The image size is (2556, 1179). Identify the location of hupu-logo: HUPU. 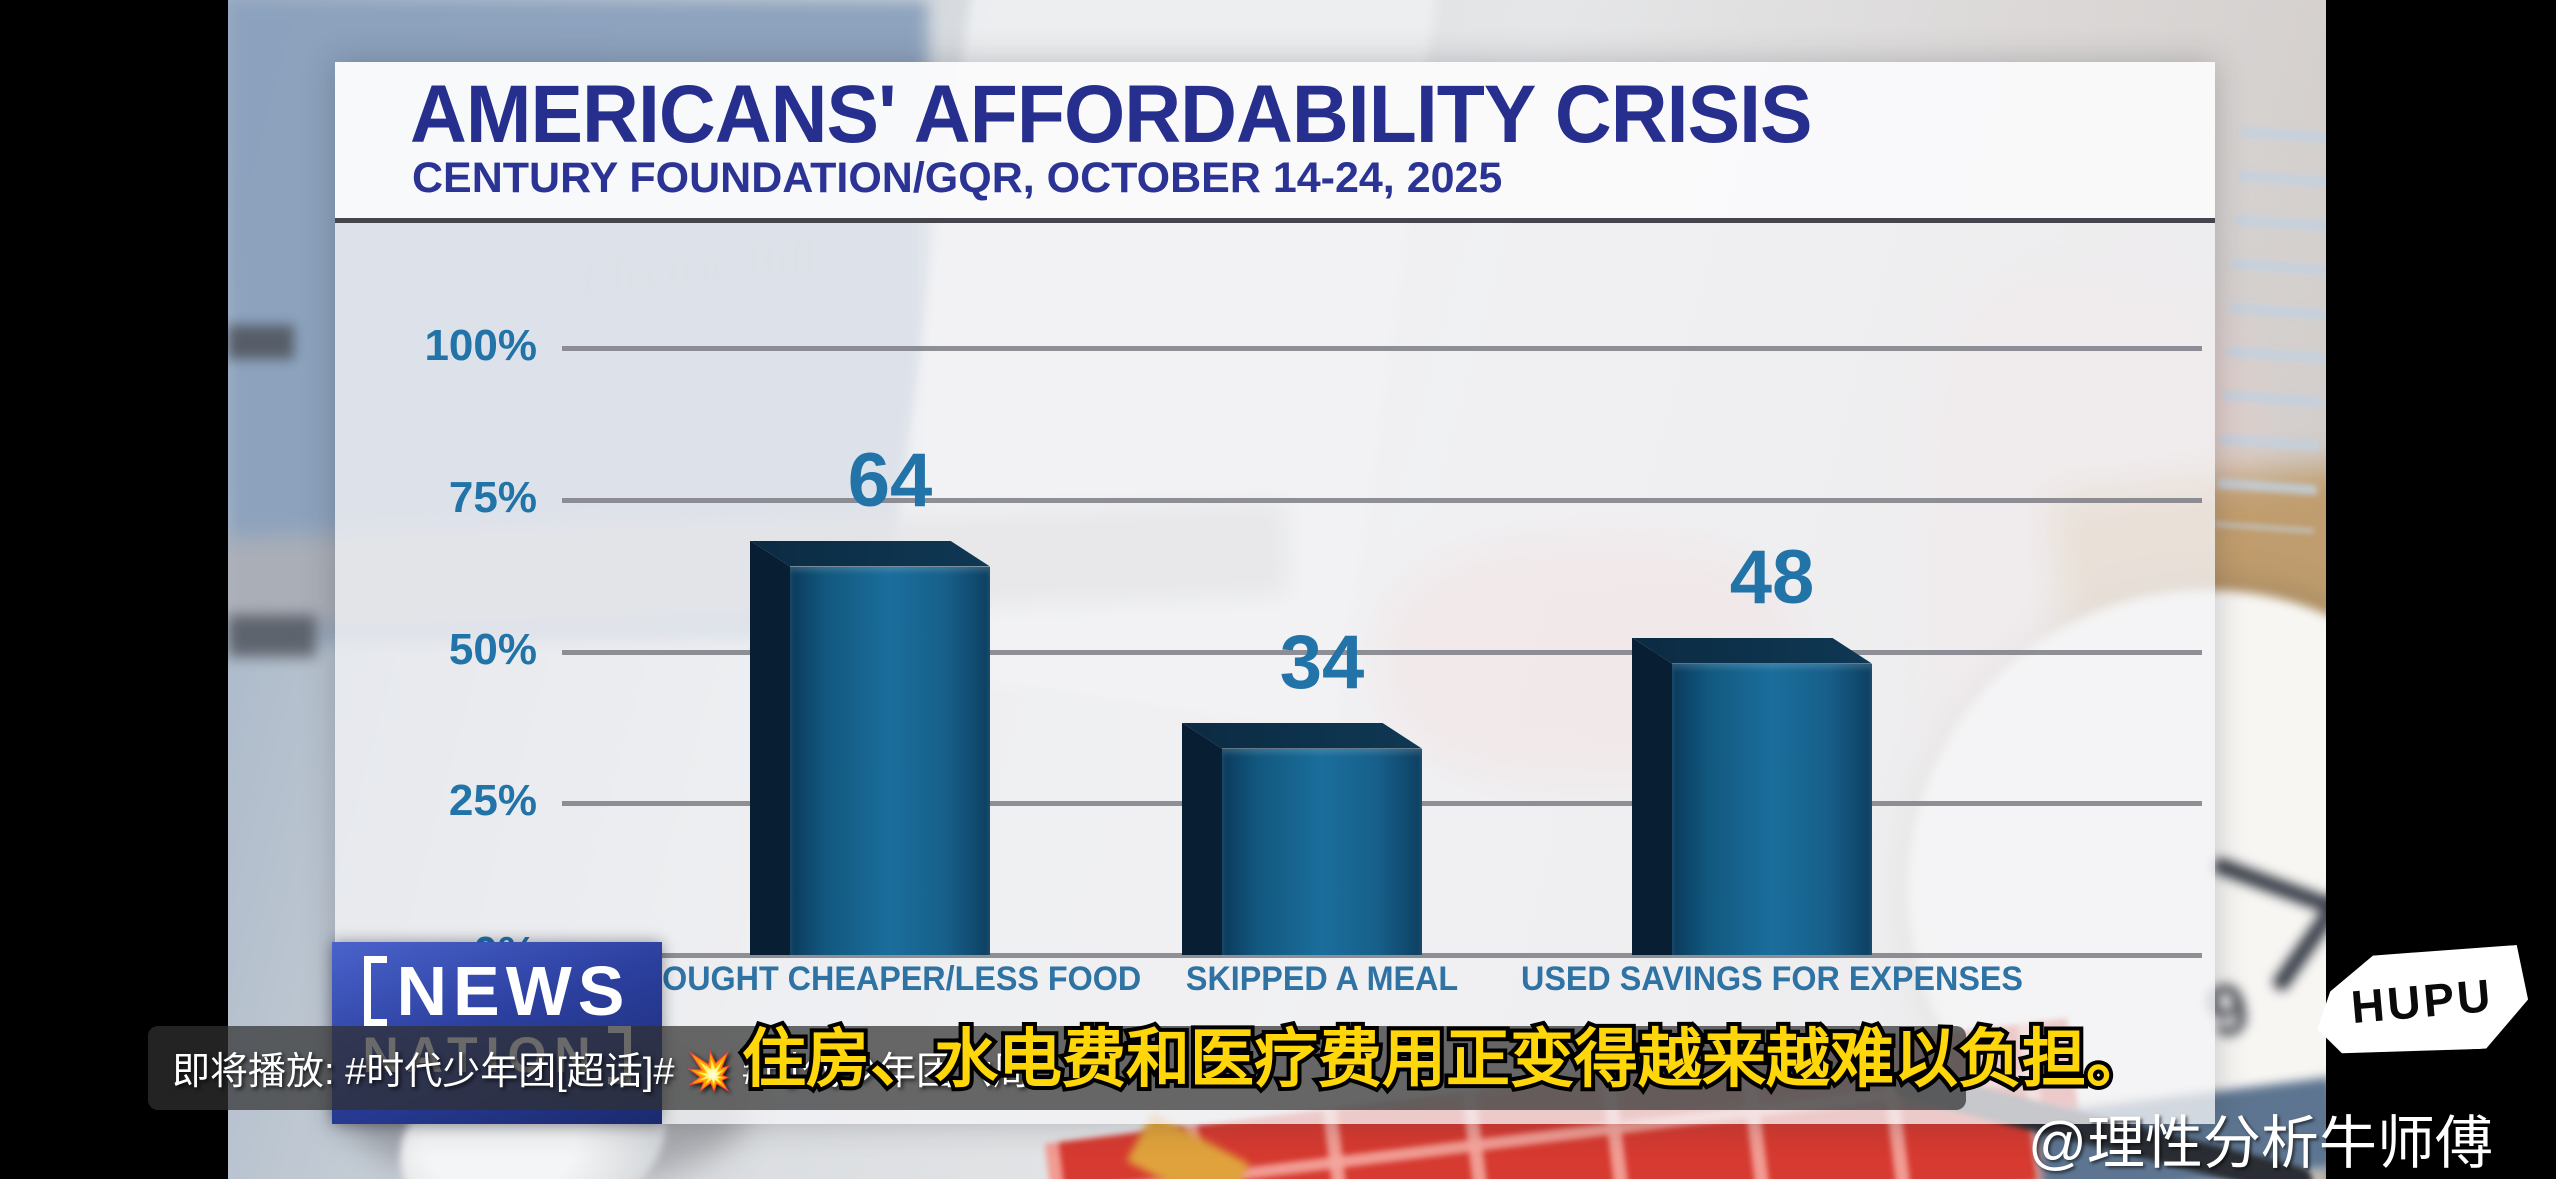
(2421, 1001).